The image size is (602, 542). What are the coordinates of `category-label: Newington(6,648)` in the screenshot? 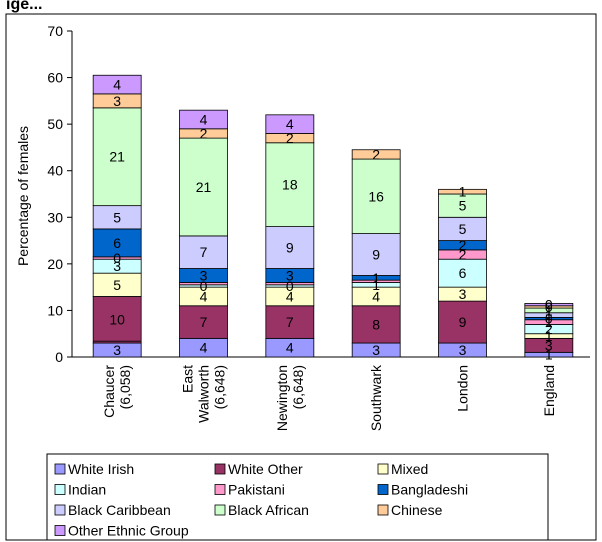 It's located at (290, 398).